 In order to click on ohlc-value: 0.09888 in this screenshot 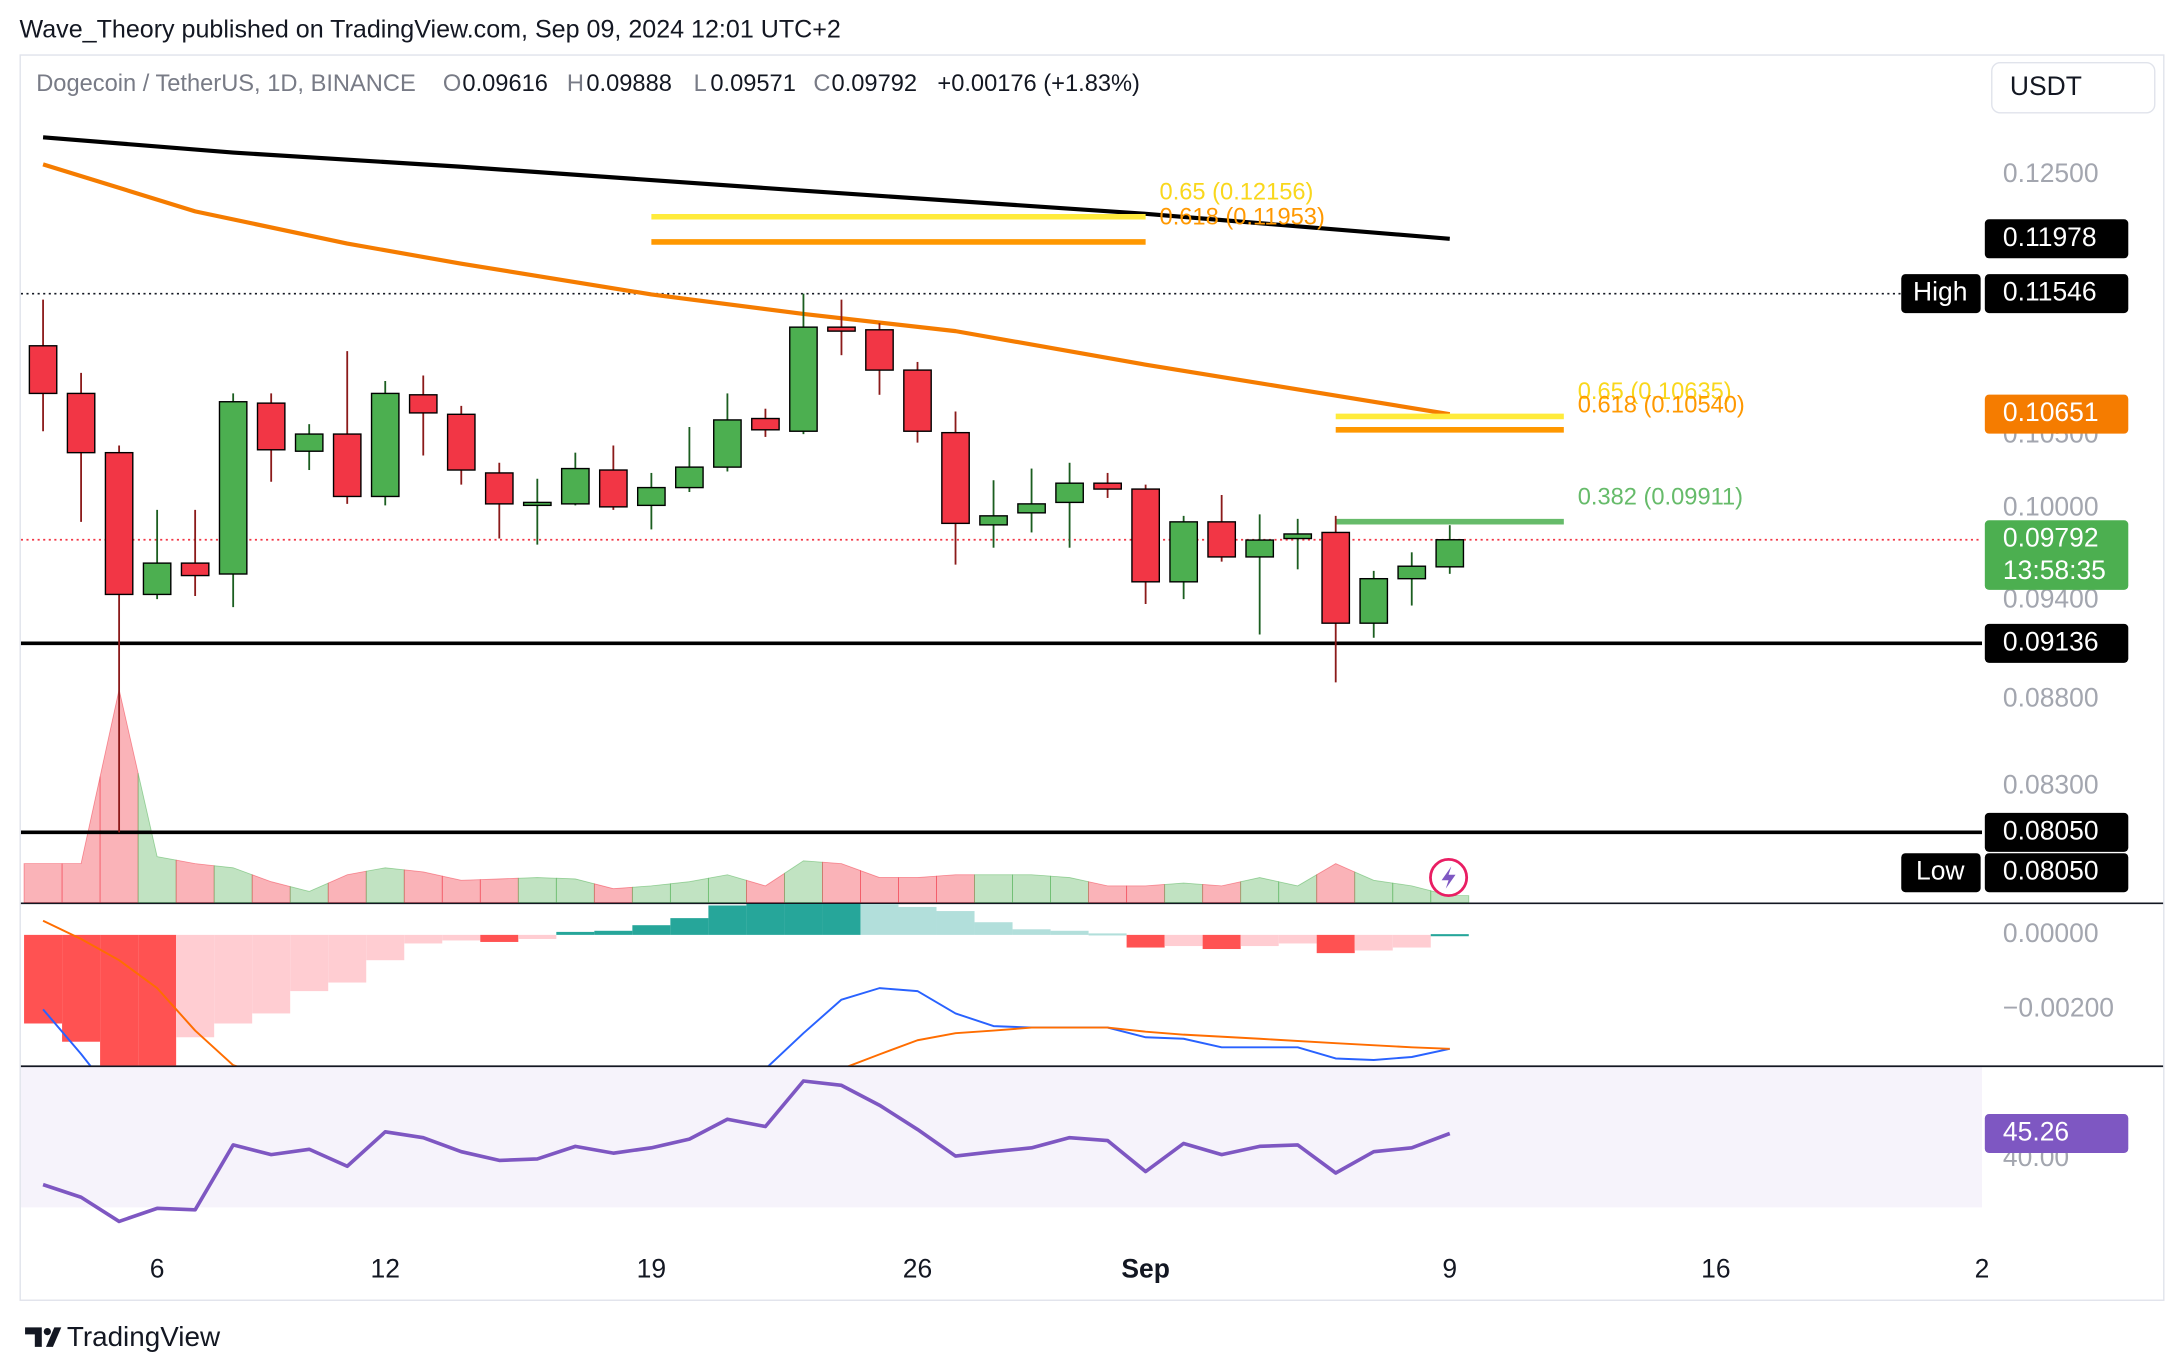, I will do `click(629, 84)`.